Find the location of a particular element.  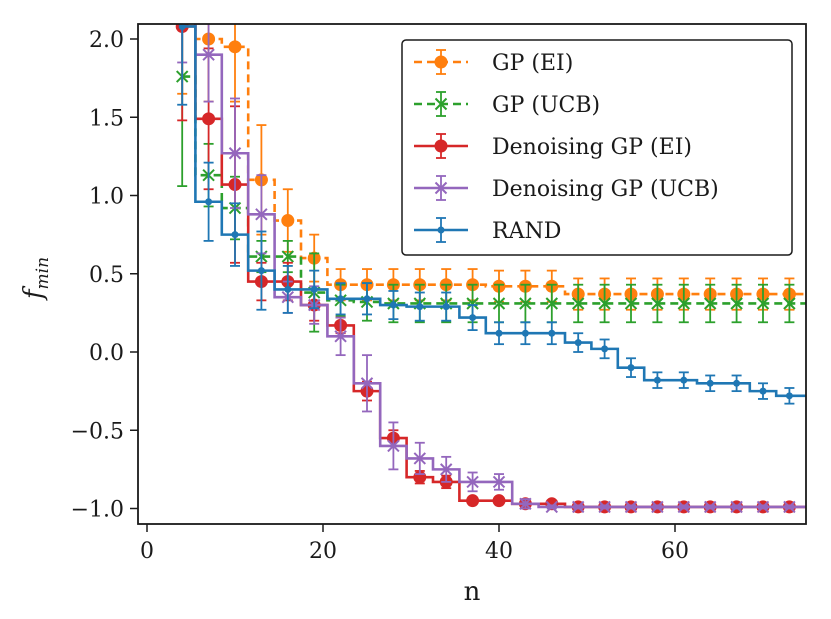

y-tick-label: −1.0 is located at coordinates (97, 510).